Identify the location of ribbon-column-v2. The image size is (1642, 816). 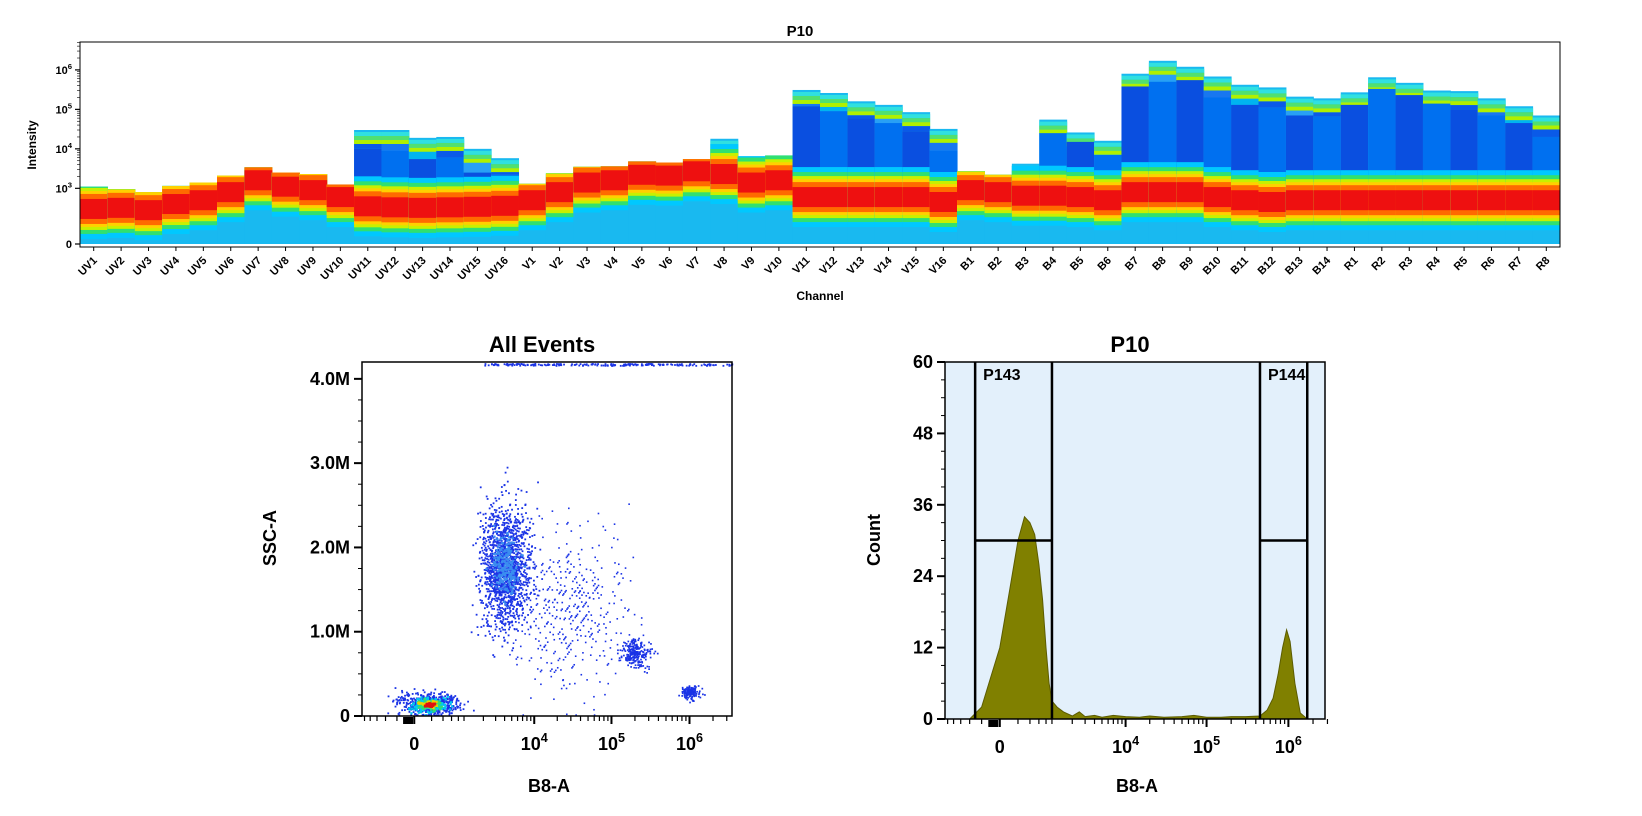
(559, 208).